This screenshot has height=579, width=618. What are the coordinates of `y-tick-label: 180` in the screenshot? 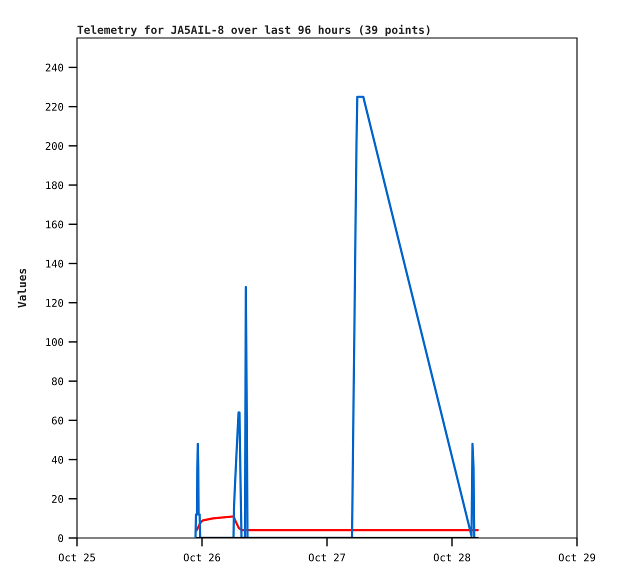 It's located at (55, 185).